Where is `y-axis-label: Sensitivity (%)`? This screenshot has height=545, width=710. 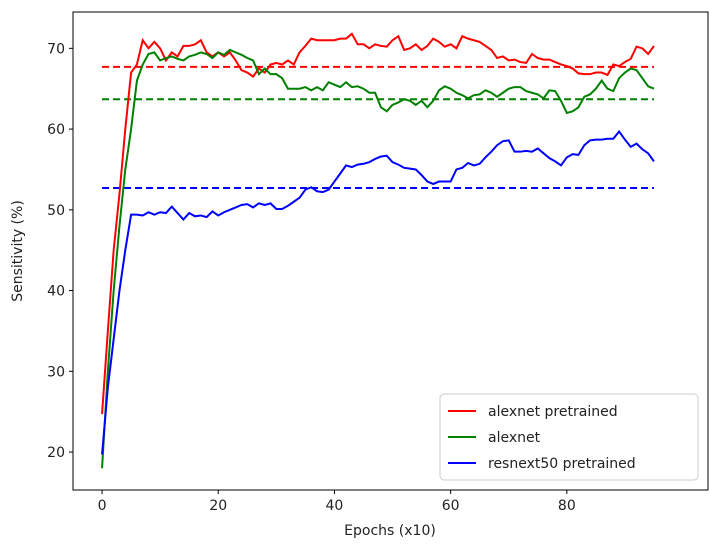 y-axis-label: Sensitivity (%) is located at coordinates (18, 251).